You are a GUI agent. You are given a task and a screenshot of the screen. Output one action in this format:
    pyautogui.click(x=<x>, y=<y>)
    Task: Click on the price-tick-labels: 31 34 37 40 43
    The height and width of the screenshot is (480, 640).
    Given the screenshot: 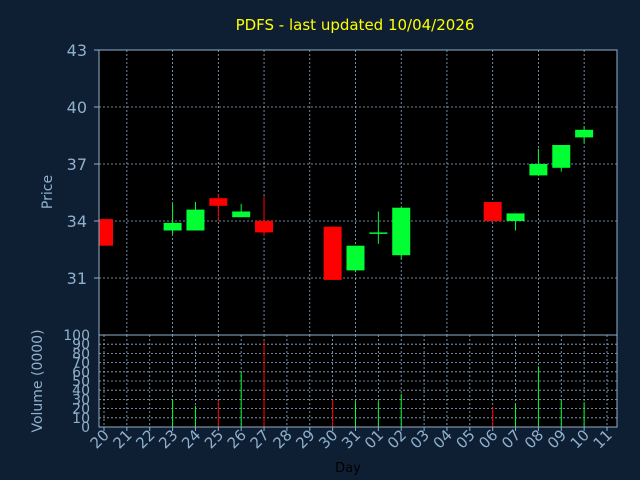 What is the action you would take?
    pyautogui.click(x=83, y=164)
    